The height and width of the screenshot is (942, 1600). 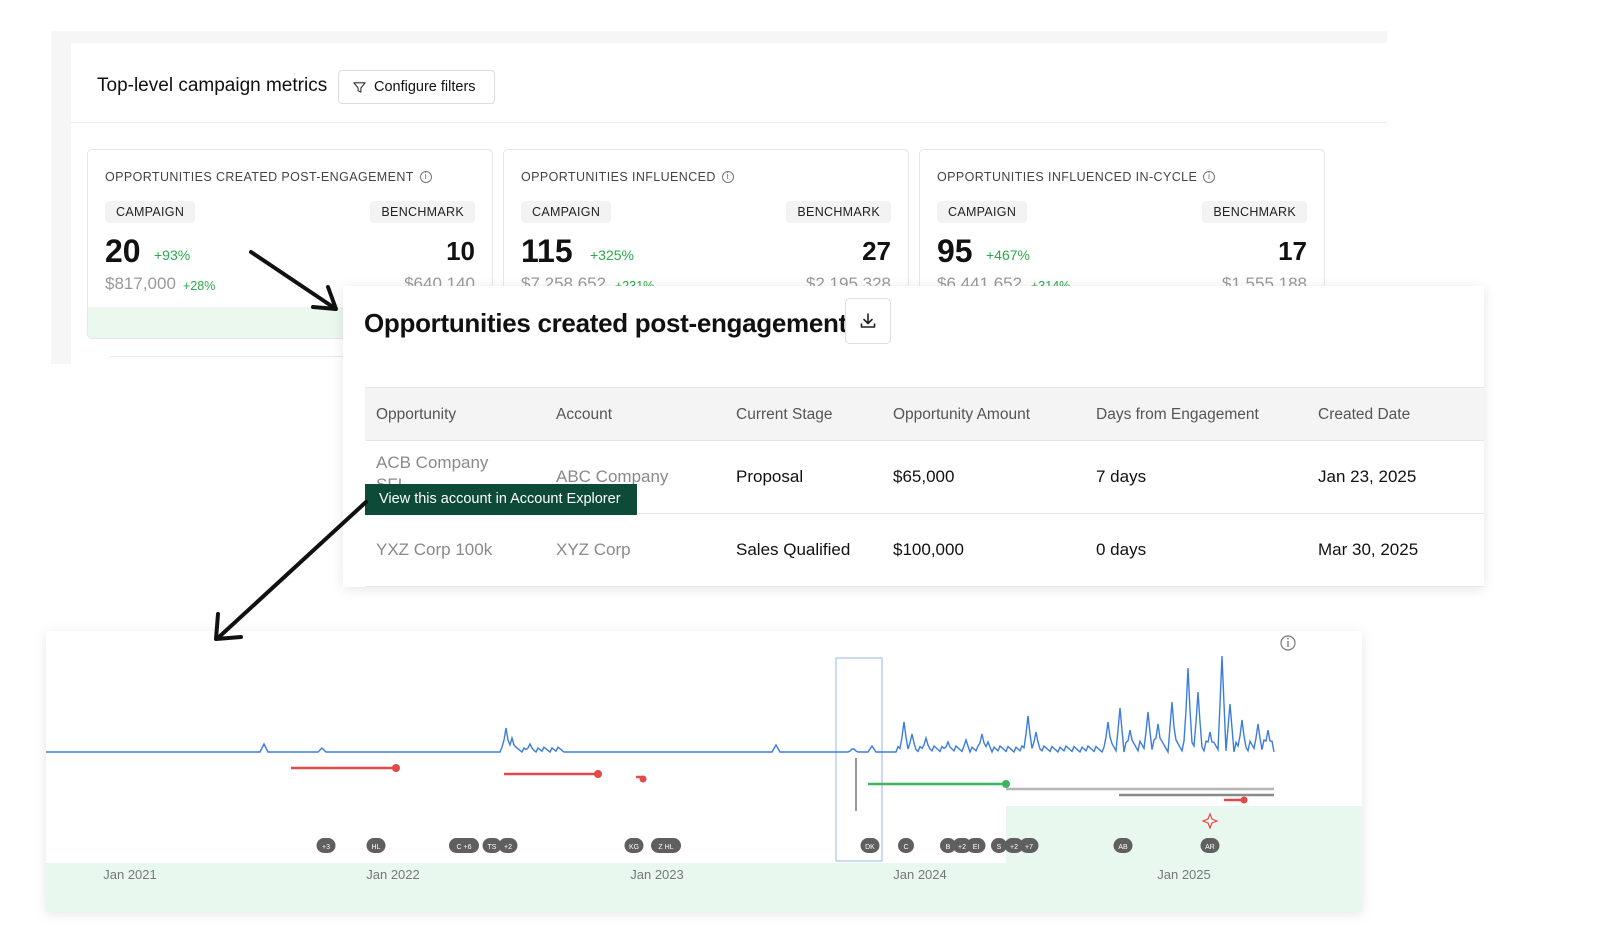 I want to click on metric-card-row-below, so click(x=257, y=360).